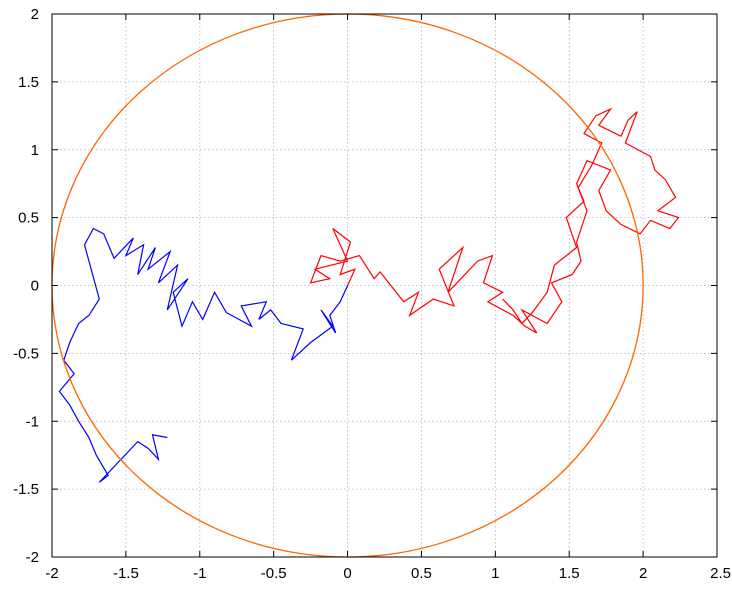 This screenshot has width=732, height=591. Describe the element at coordinates (35, 286) in the screenshot. I see `y-tick-label: 0` at that location.